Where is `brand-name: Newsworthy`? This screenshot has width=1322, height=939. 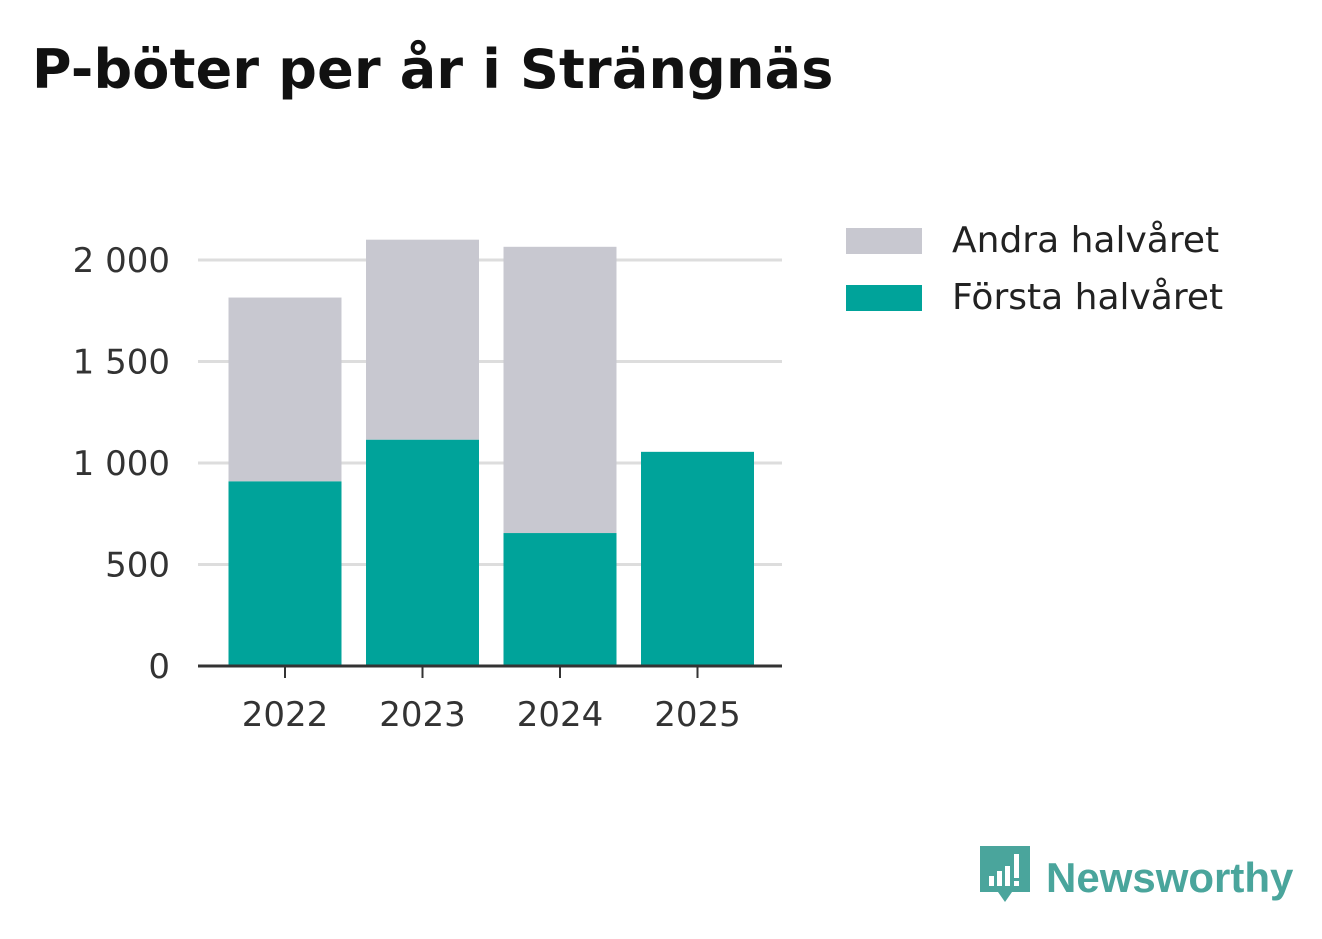
brand-name: Newsworthy is located at coordinates (1170, 877).